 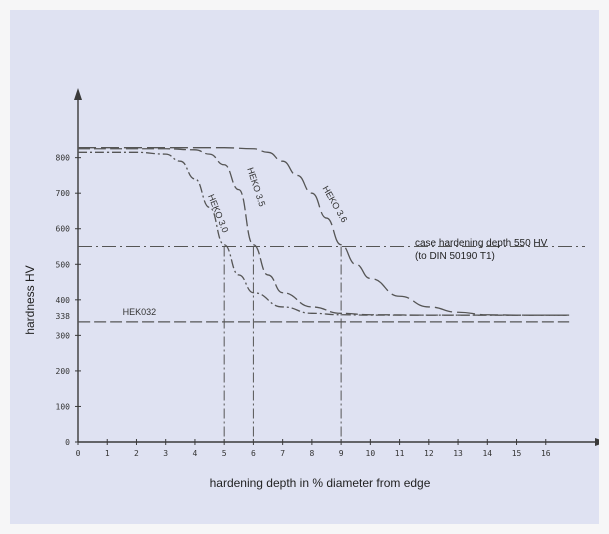 What do you see at coordinates (136, 453) in the screenshot?
I see `x-tick-label: 2` at bounding box center [136, 453].